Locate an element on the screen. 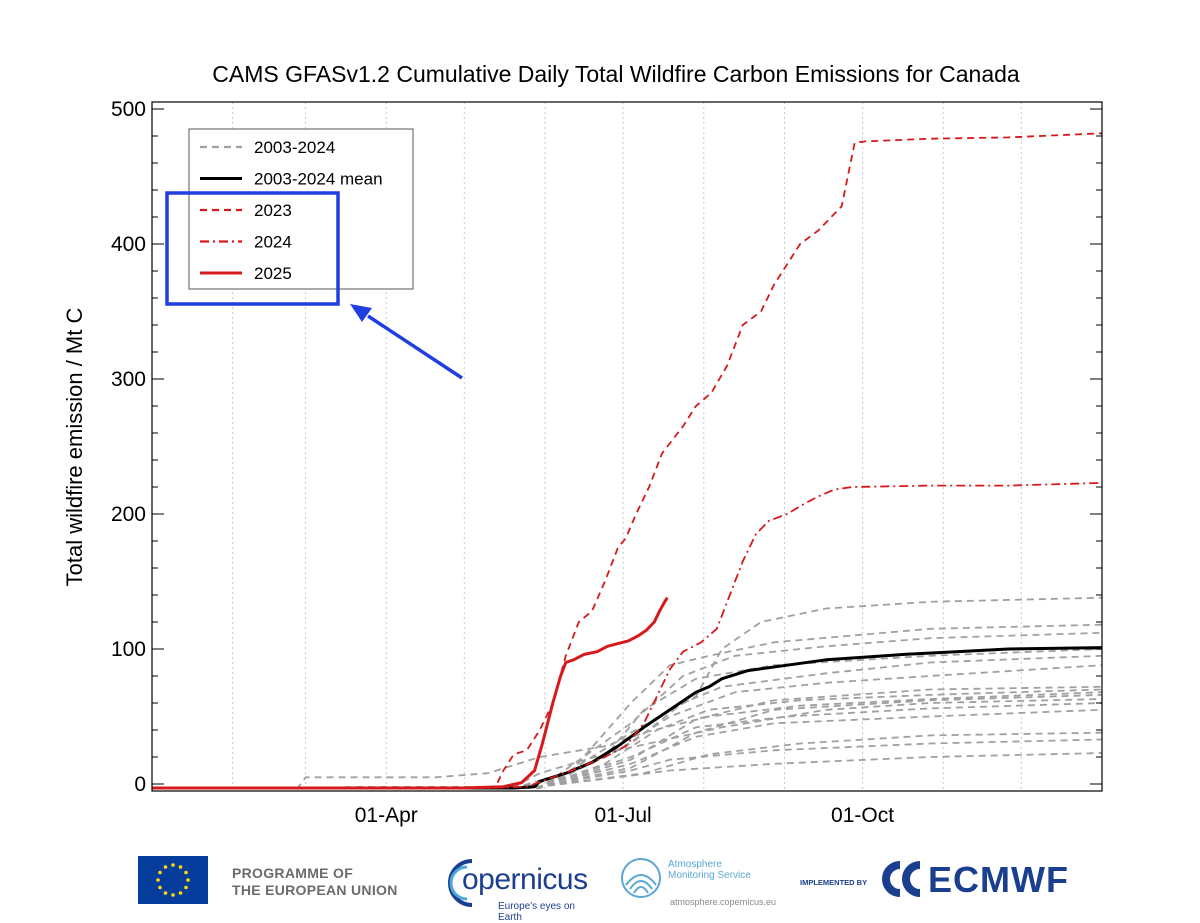 This screenshot has width=1200, height=923. x-tick-label: 01-Oct is located at coordinates (862, 815).